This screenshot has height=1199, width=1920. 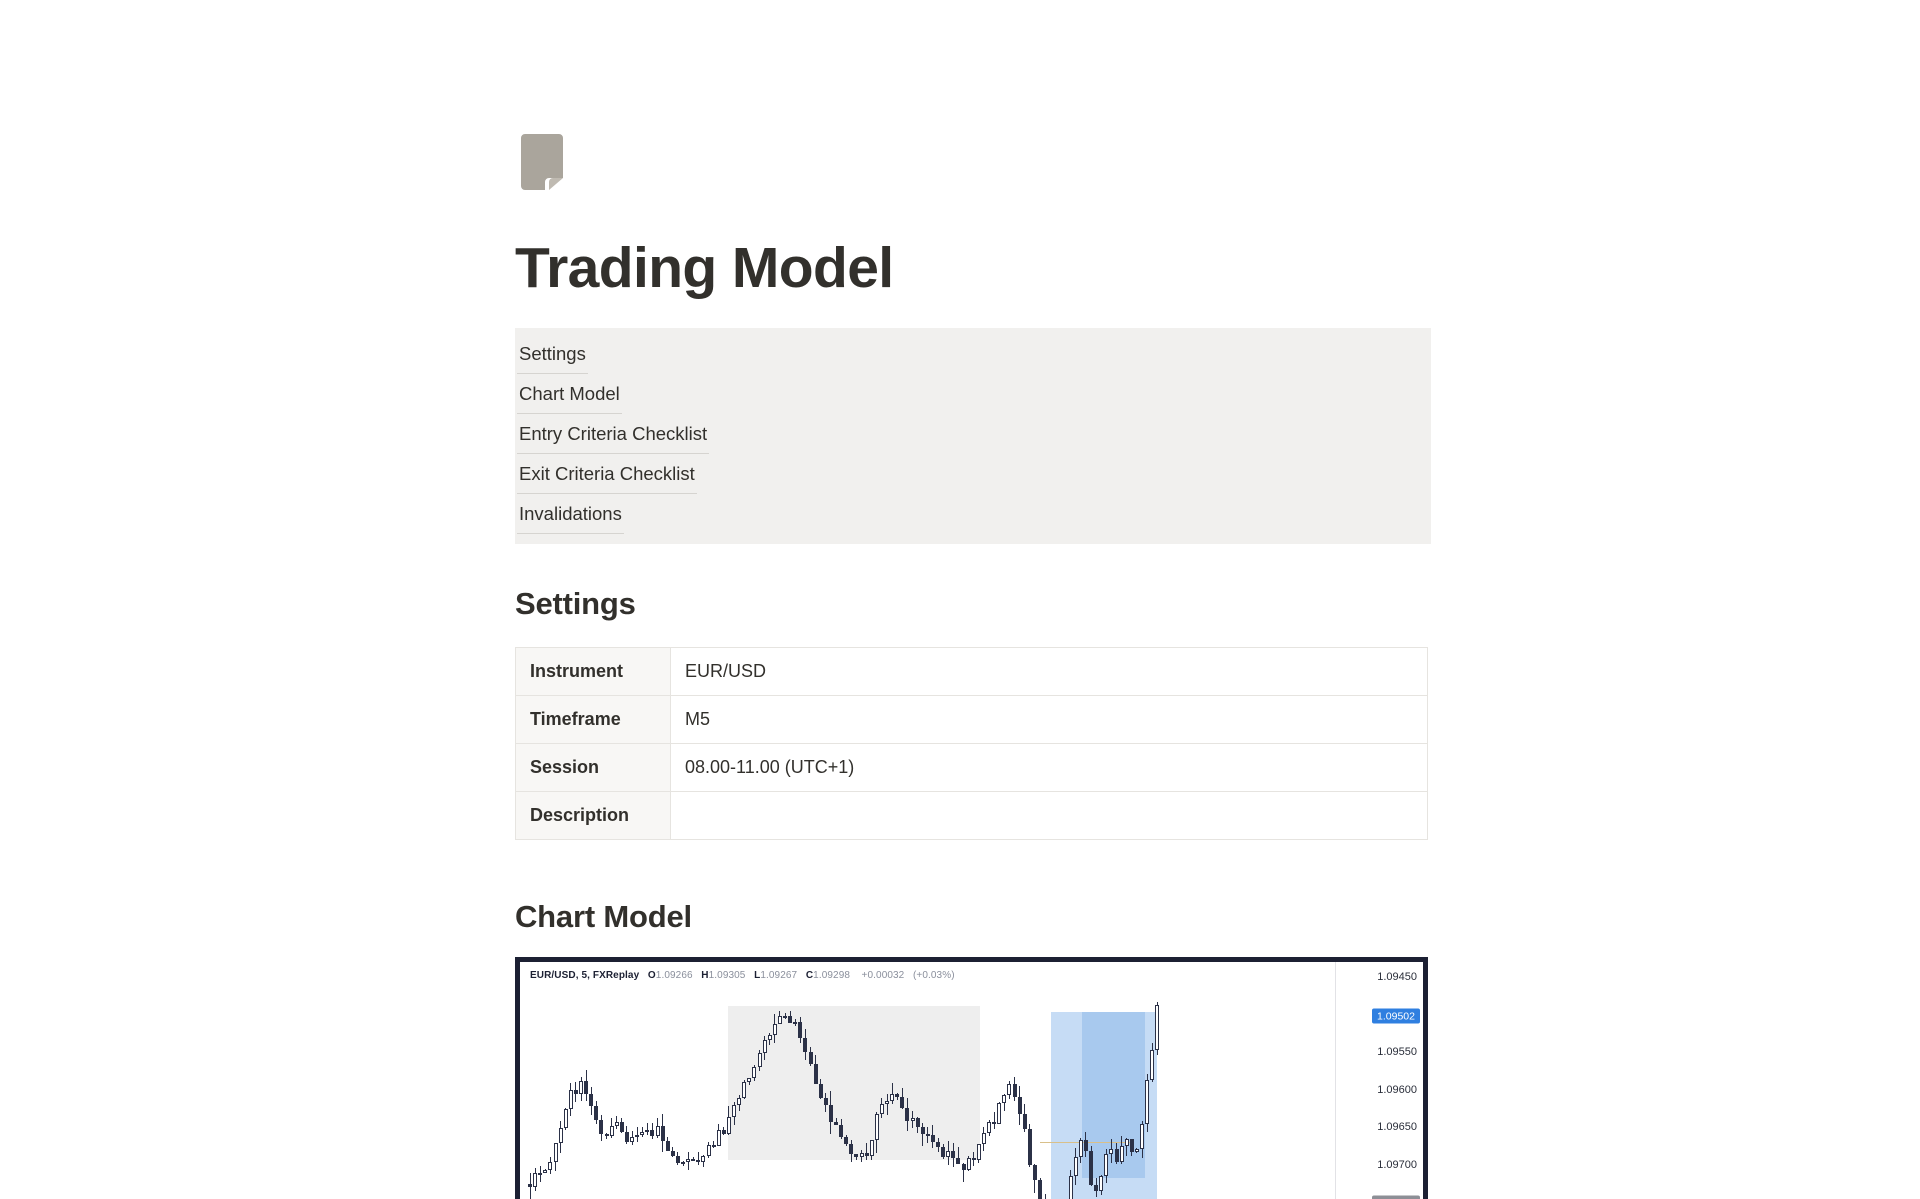 What do you see at coordinates (1397, 1127) in the screenshot?
I see `price-axis-tick: 1.09650` at bounding box center [1397, 1127].